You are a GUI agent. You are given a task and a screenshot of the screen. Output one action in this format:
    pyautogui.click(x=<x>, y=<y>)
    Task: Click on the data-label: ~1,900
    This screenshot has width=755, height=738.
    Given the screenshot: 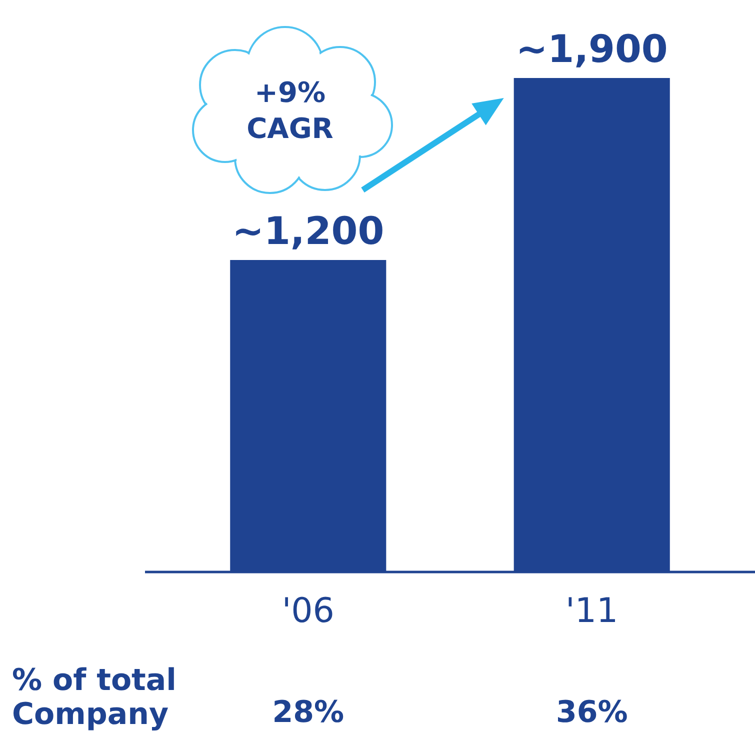 What is the action you would take?
    pyautogui.click(x=592, y=49)
    